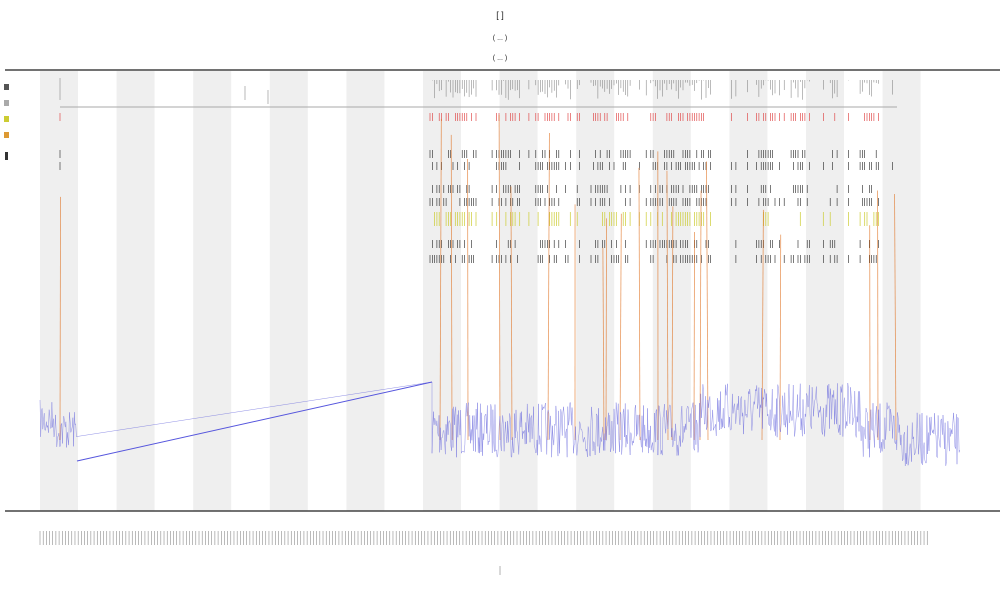 The image size is (1000, 600). Describe the element at coordinates (500, 58) in the screenshot. I see `chart-subtitle-2: ( ... )` at that location.